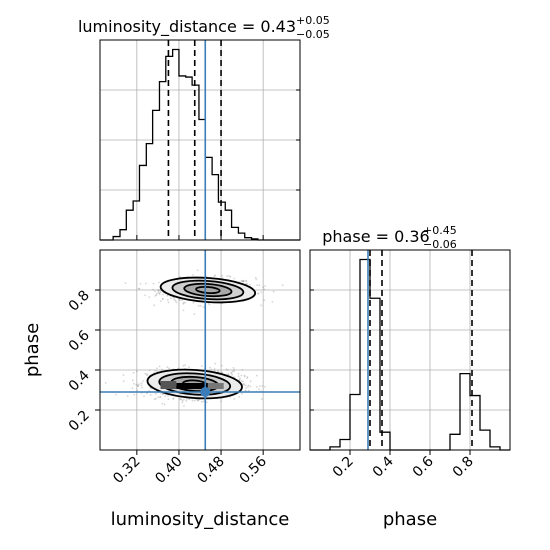  I want to click on tick-label-x: 0.8, so click(463, 467).